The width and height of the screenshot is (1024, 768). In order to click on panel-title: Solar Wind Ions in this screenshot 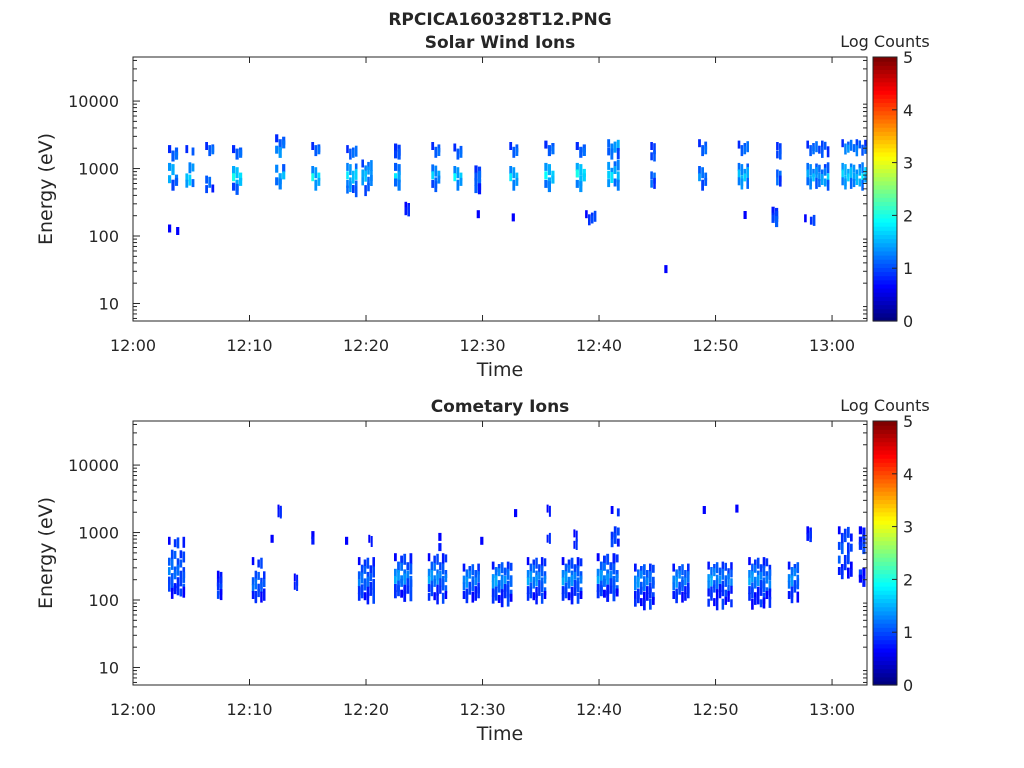, I will do `click(500, 43)`.